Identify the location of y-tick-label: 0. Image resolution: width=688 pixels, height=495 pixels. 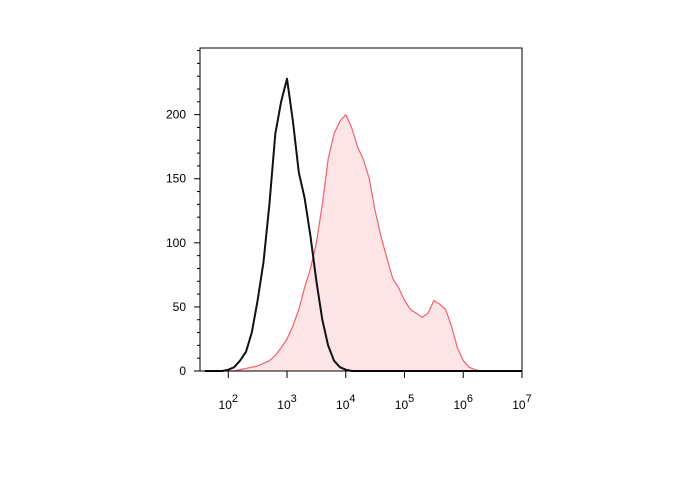
(182, 371).